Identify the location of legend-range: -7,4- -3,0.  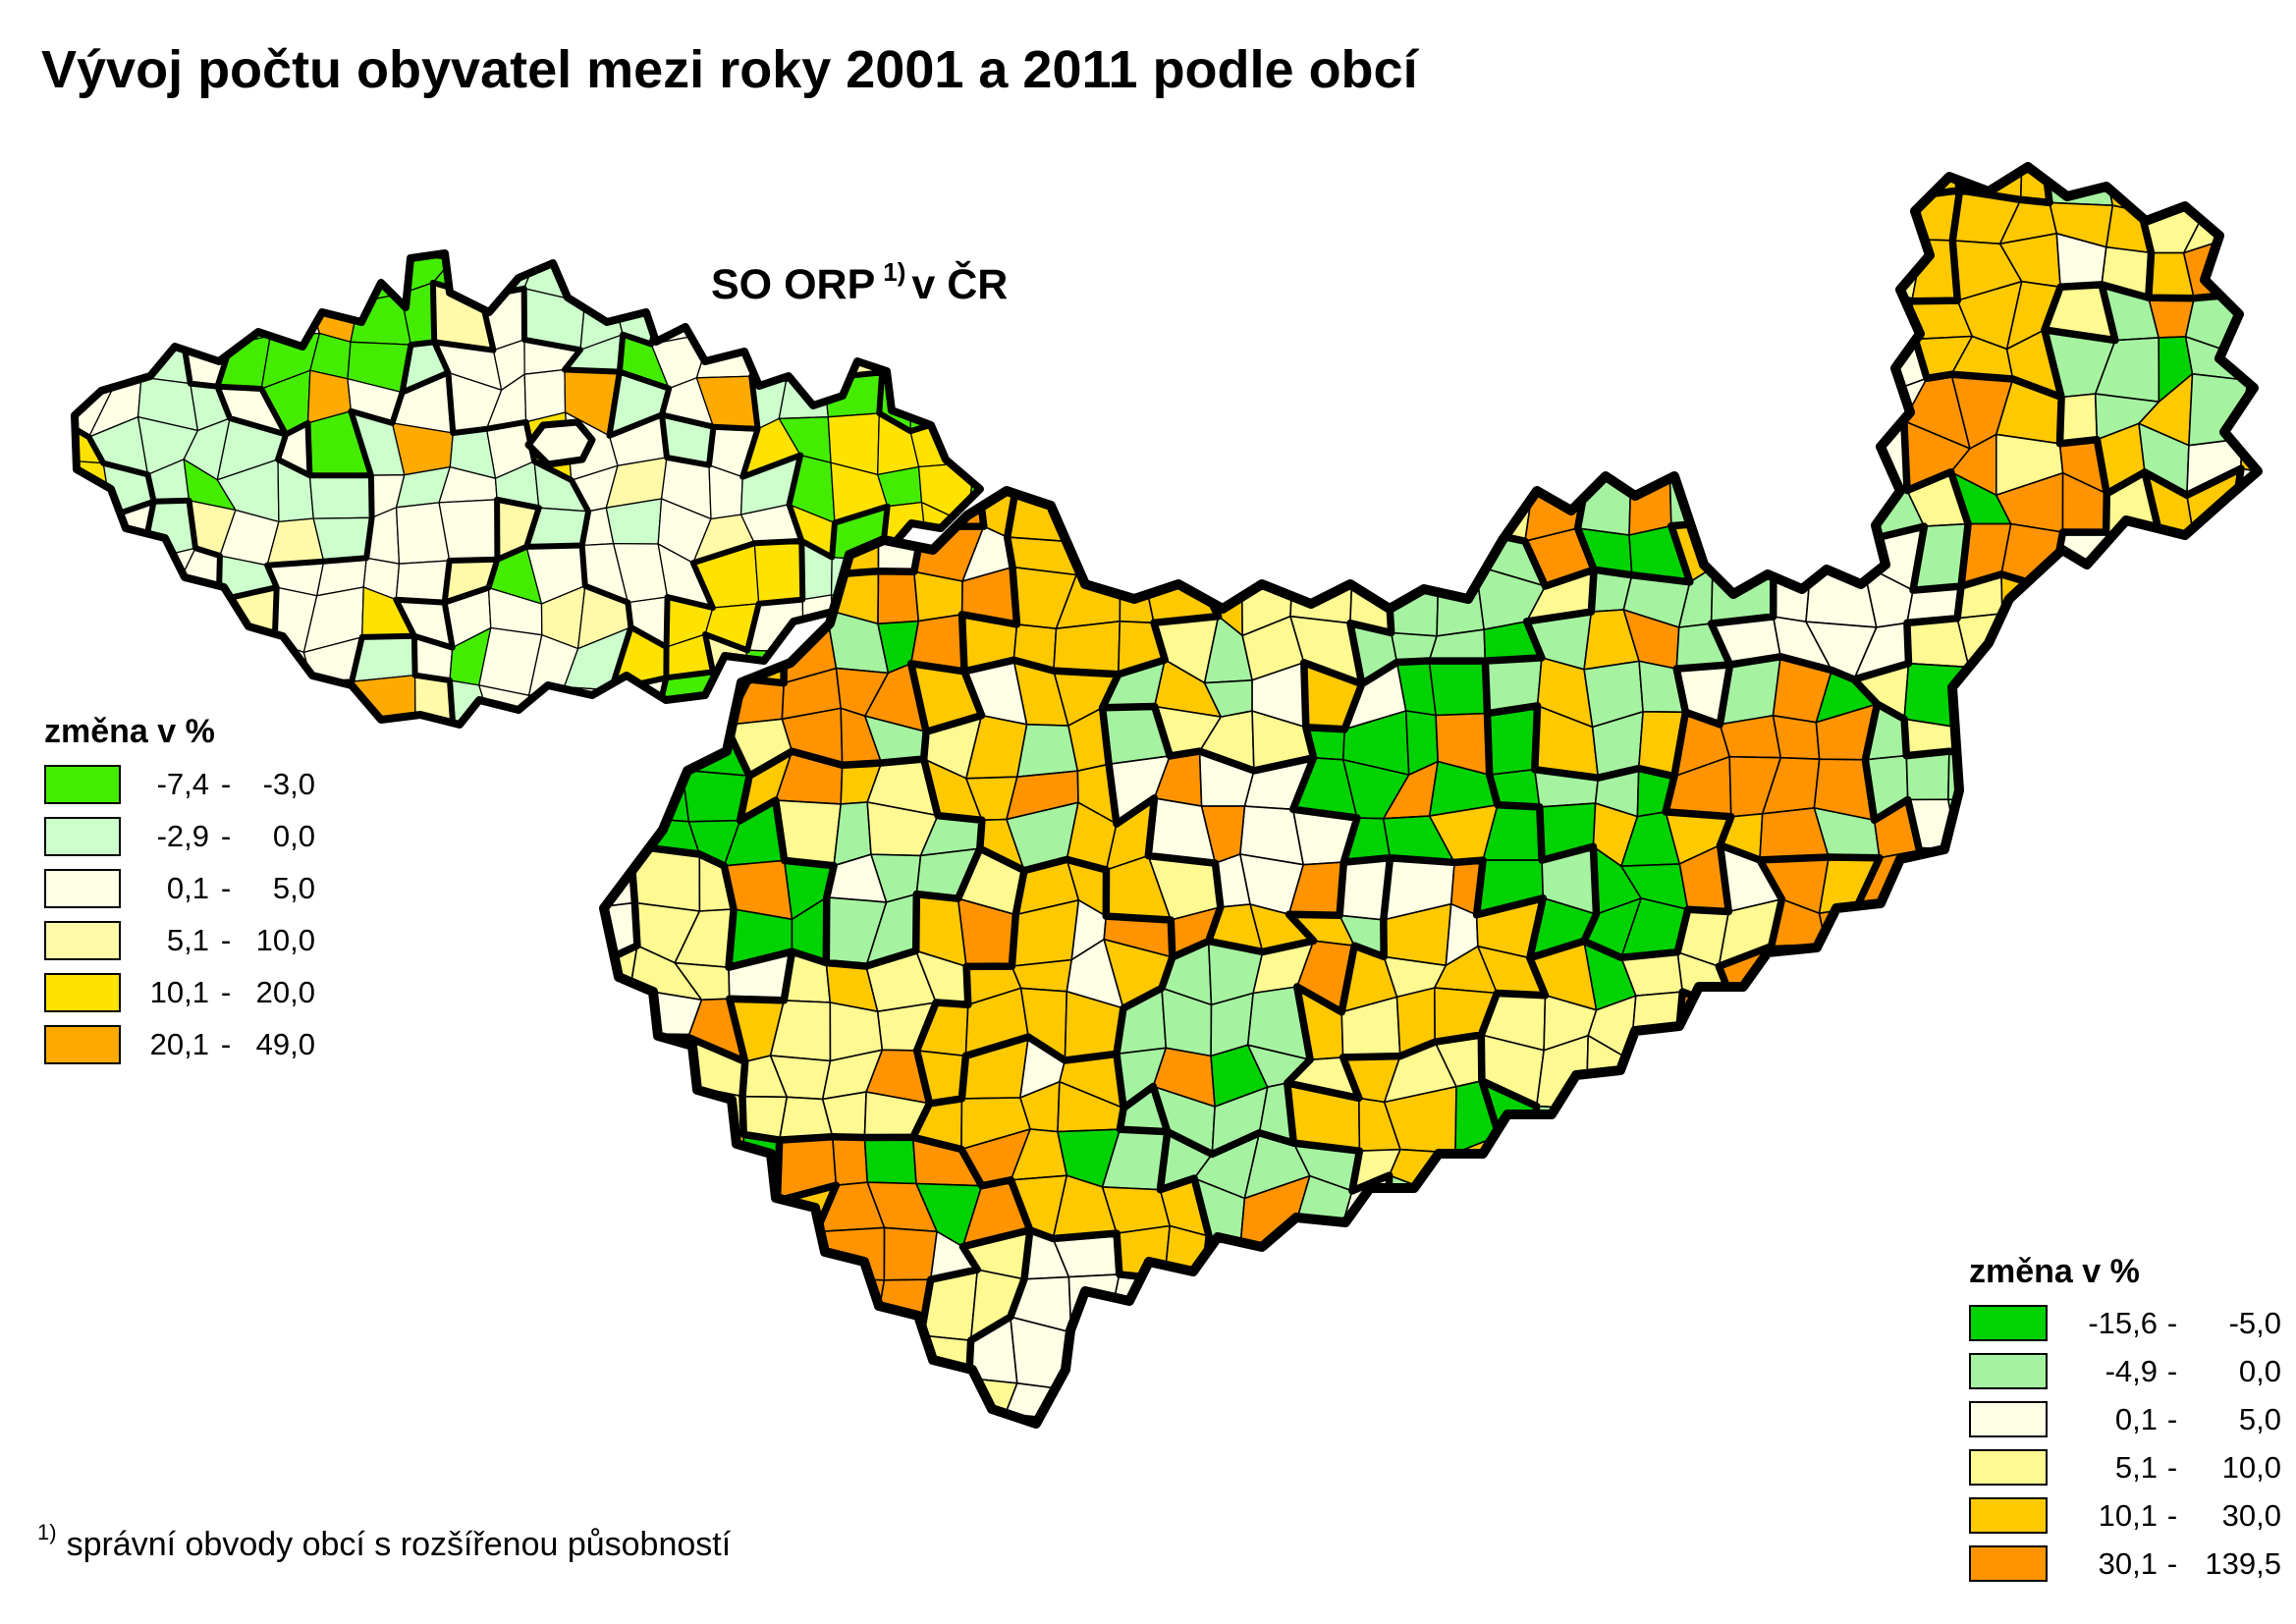
(235, 784).